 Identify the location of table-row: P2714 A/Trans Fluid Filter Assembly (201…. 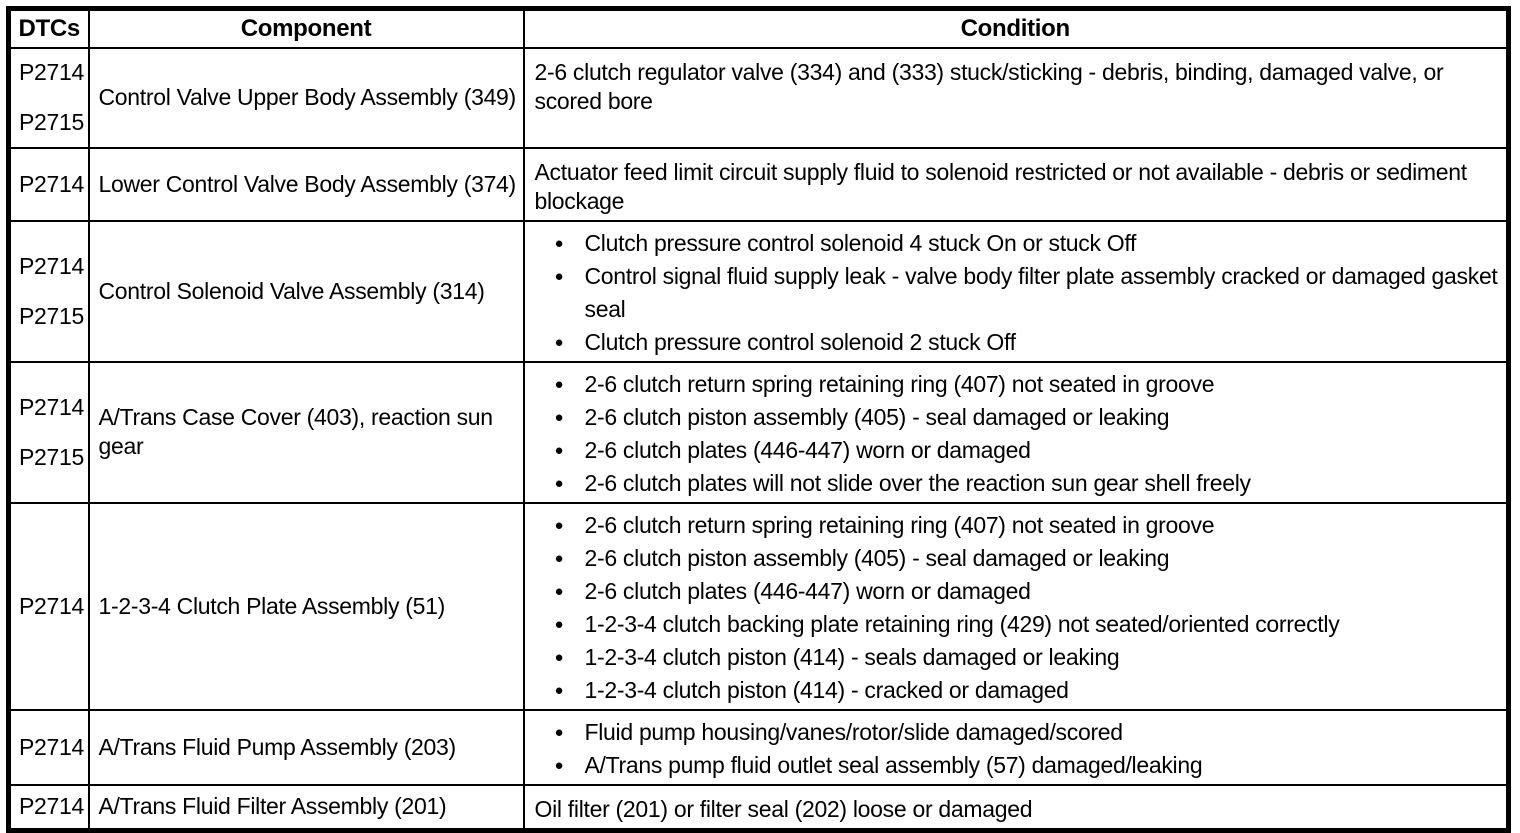
(758, 807).